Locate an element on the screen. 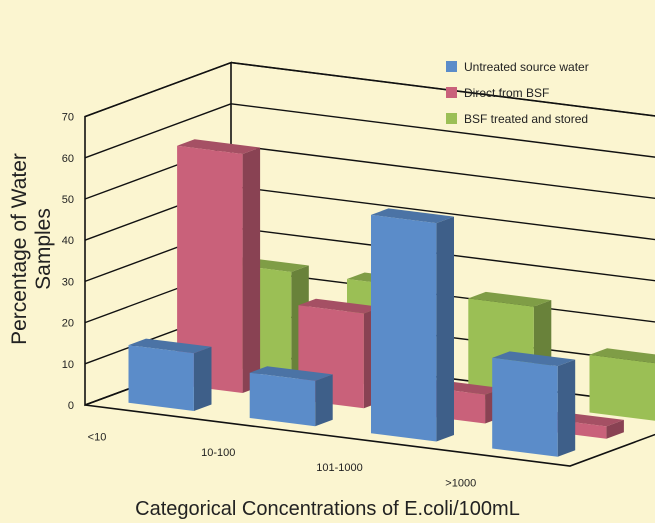  x-tick-label: 101-1000 is located at coordinates (339, 468).